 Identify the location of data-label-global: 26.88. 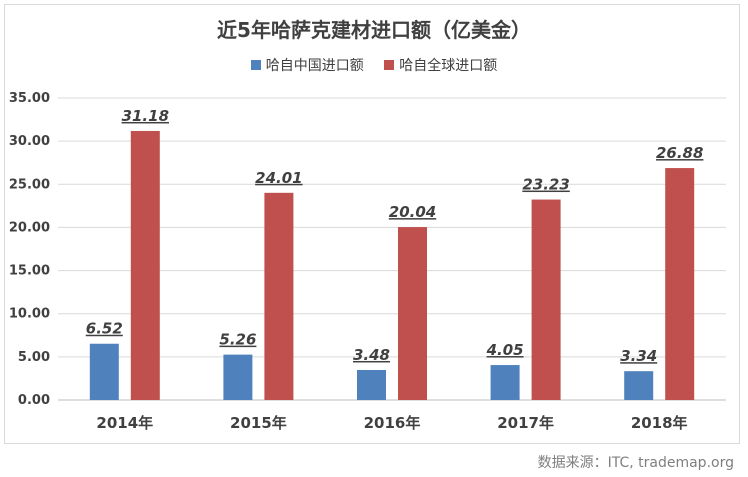
(679, 153).